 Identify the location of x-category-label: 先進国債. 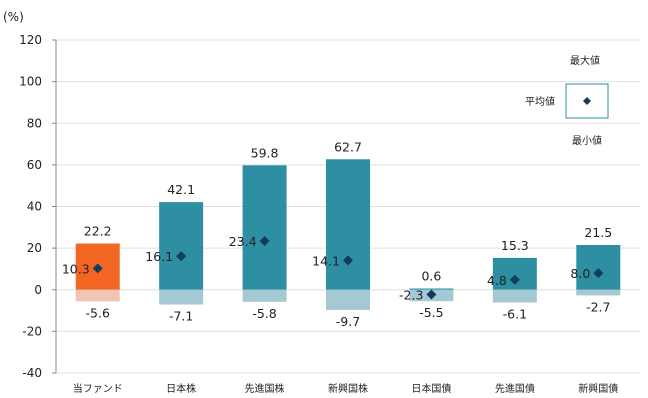
(515, 388).